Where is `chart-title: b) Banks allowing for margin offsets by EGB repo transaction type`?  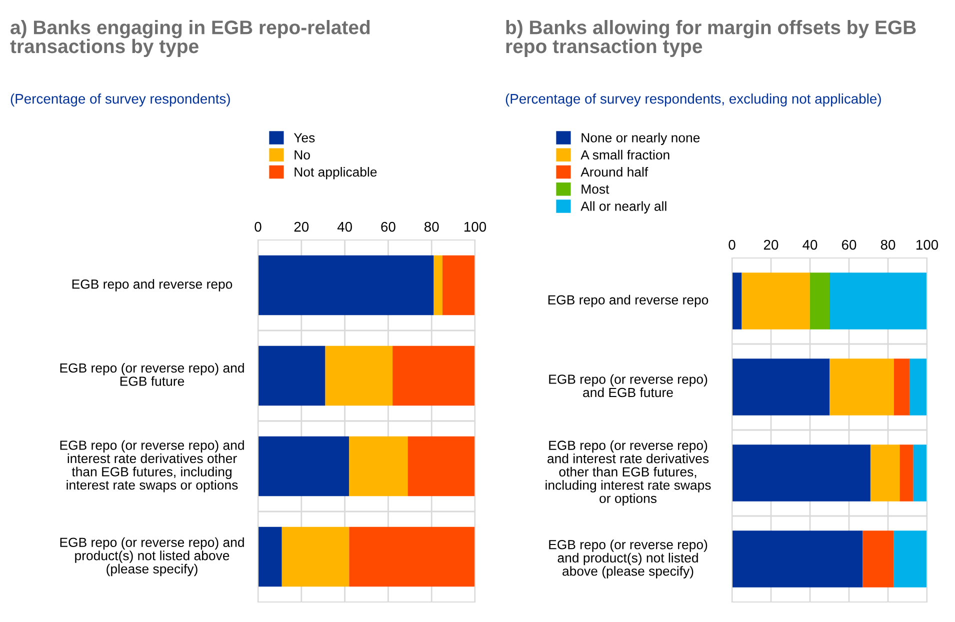
chart-title: b) Banks allowing for margin offsets by EGB repo transaction type is located at coordinates (711, 39).